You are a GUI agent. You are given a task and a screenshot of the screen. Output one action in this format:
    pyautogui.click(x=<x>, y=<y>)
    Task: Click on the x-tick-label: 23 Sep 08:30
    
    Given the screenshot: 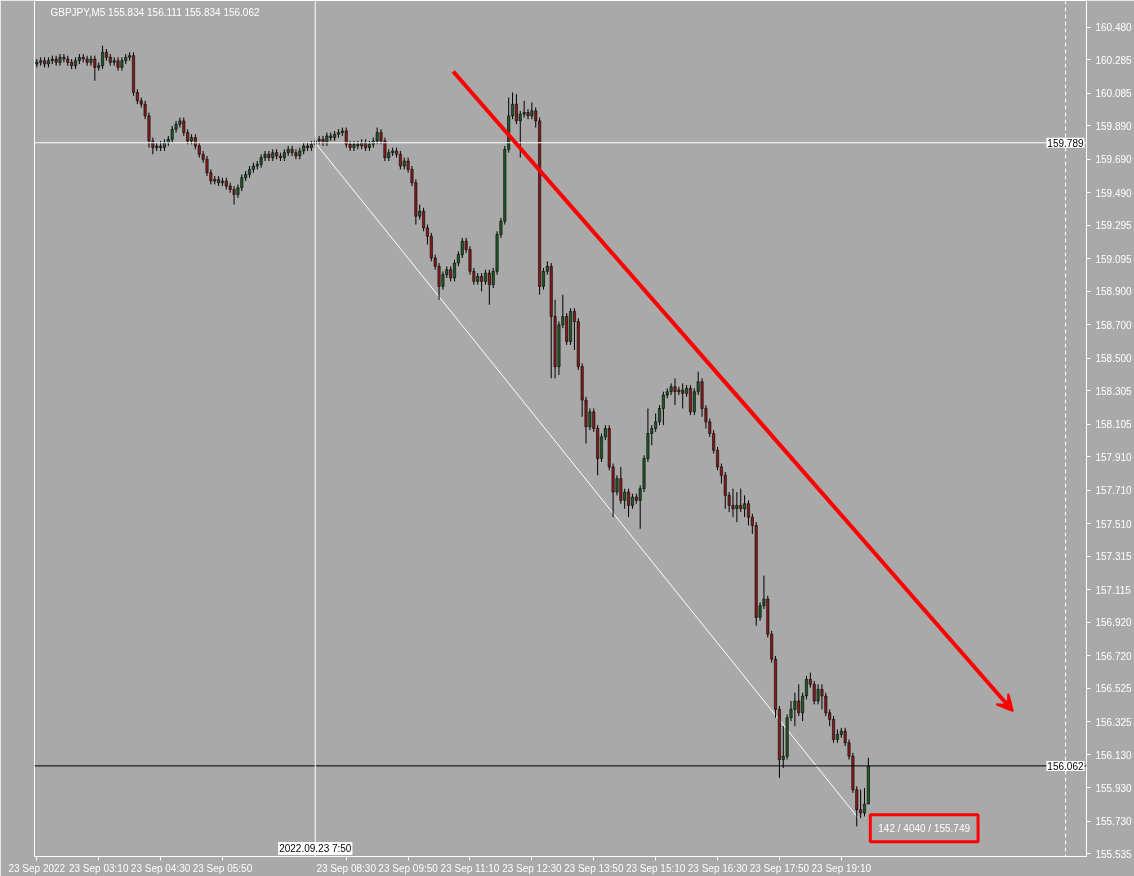 What is the action you would take?
    pyautogui.click(x=346, y=868)
    